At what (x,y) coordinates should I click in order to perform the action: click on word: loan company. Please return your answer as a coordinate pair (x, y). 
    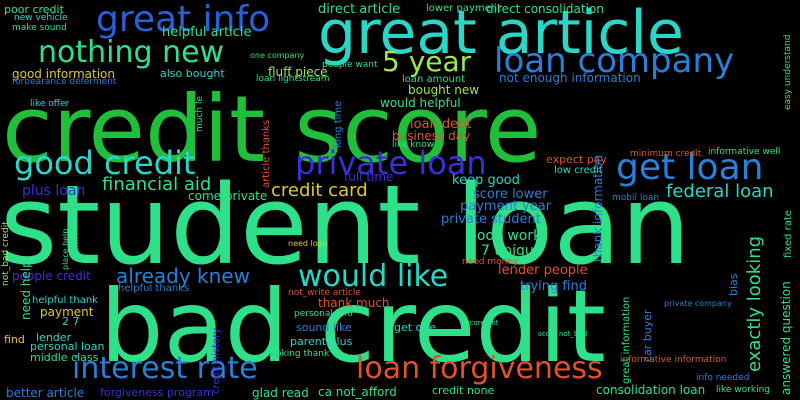
    Looking at the image, I should click on (614, 61).